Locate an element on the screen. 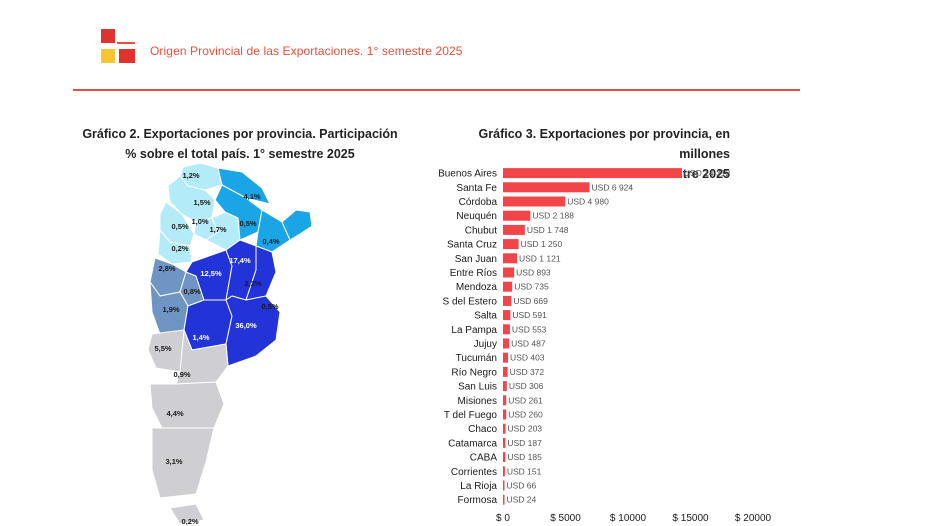 This screenshot has height=526, width=939. map-label-cordoba: 12,5% is located at coordinates (211, 273).